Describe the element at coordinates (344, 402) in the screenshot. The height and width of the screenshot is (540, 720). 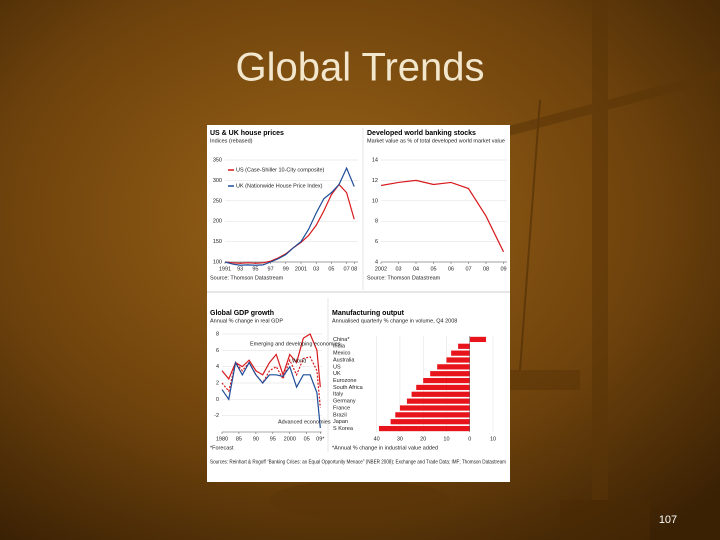
I see `category-label: Germany` at that location.